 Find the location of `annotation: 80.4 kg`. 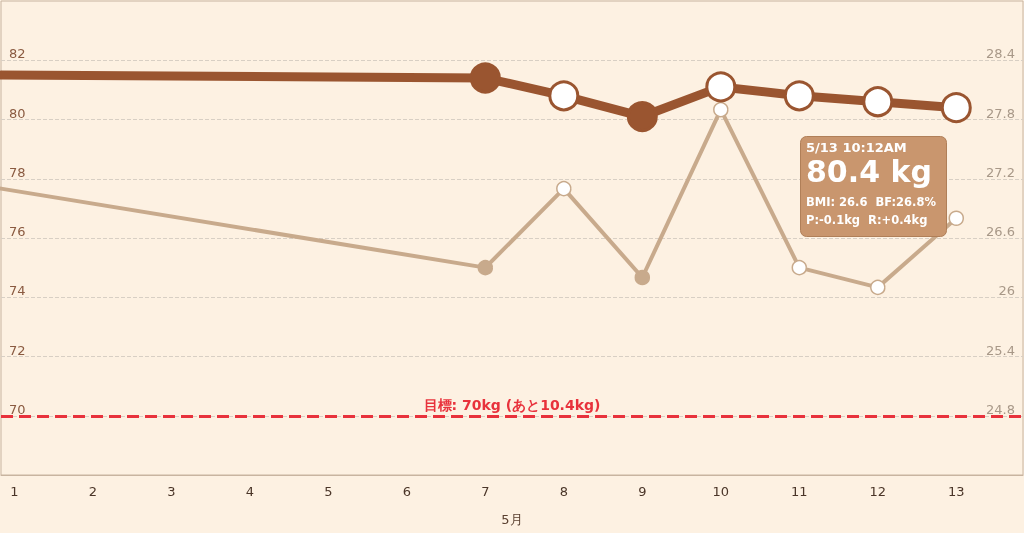

annotation: 80.4 kg is located at coordinates (869, 171).